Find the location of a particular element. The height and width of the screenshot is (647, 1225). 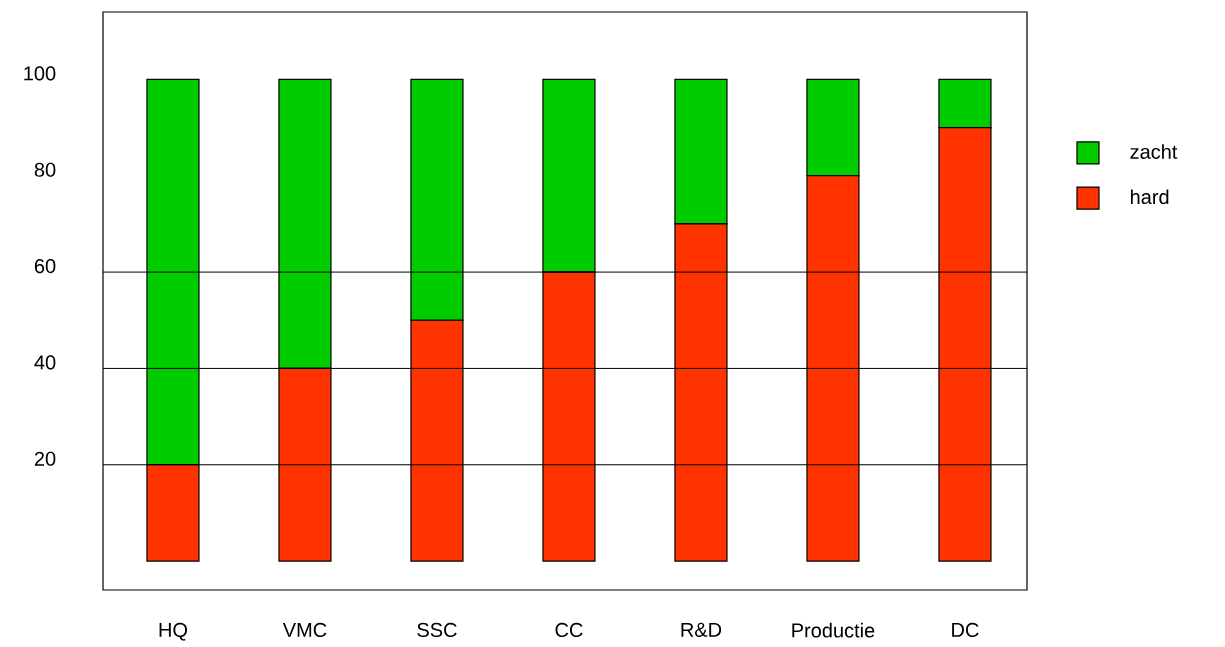

y-tick-label: 20 is located at coordinates (45, 458).